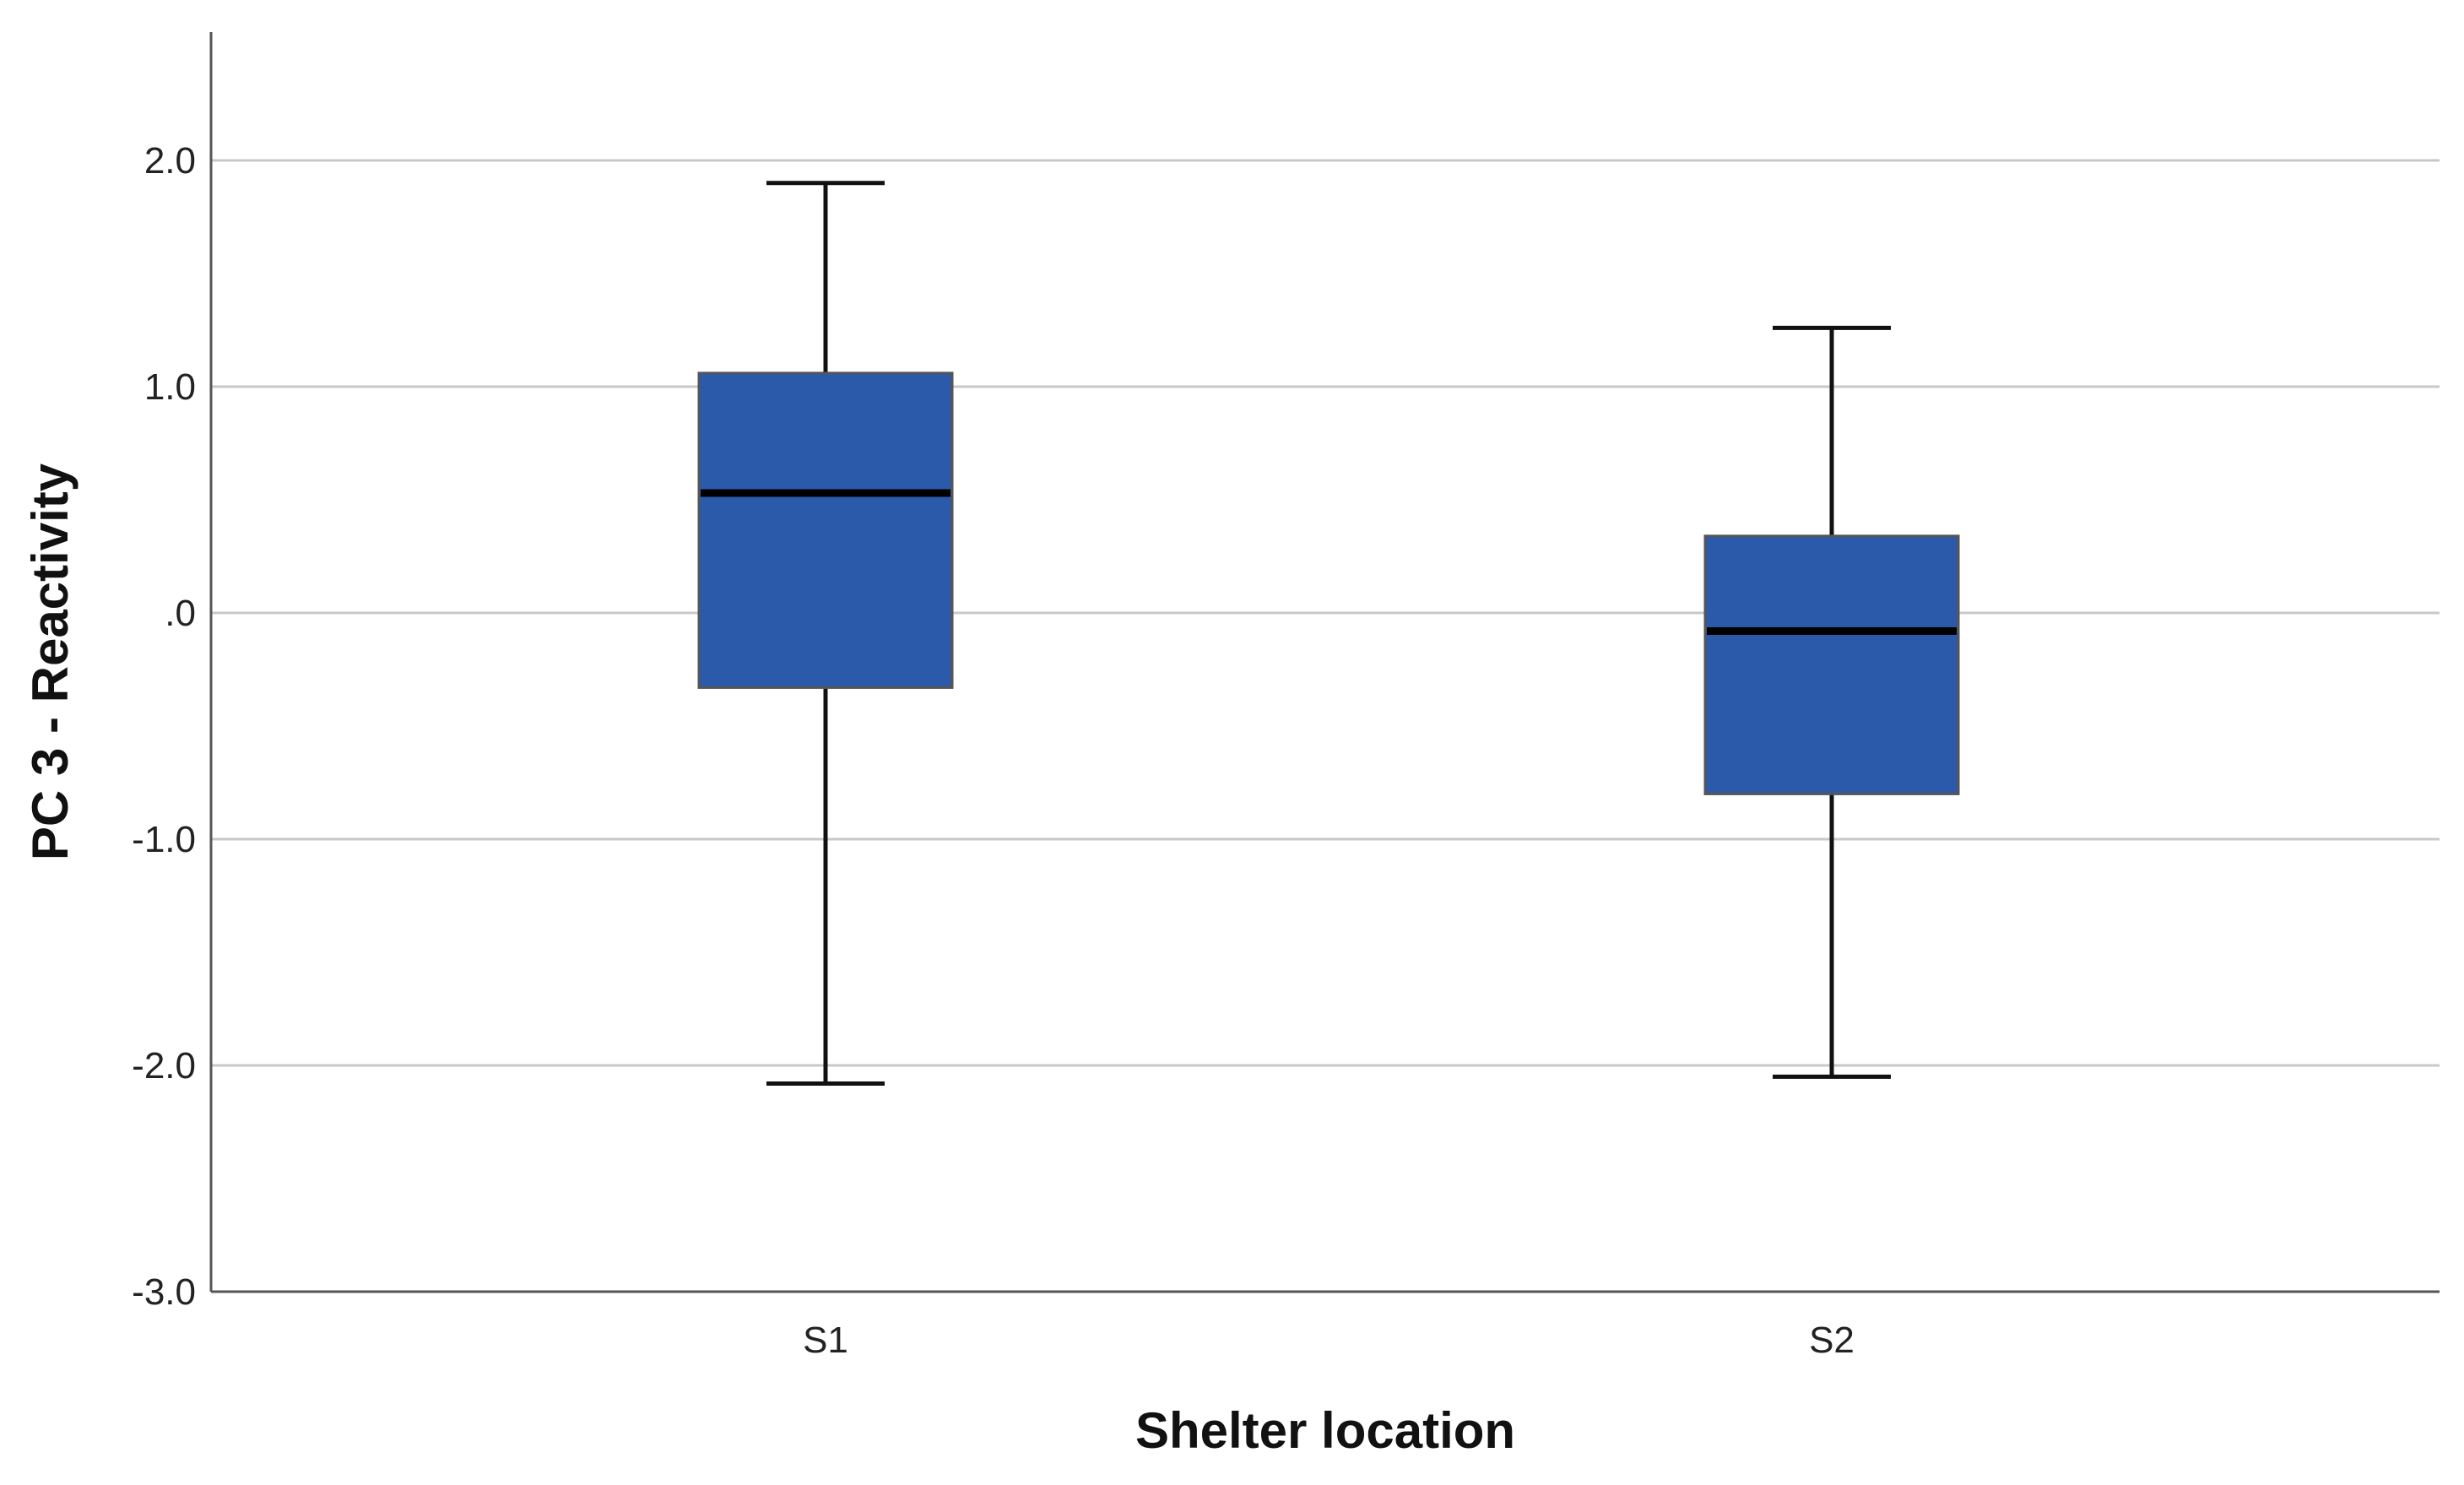 The width and height of the screenshot is (2464, 1485). I want to click on box-group-s1, so click(825, 633).